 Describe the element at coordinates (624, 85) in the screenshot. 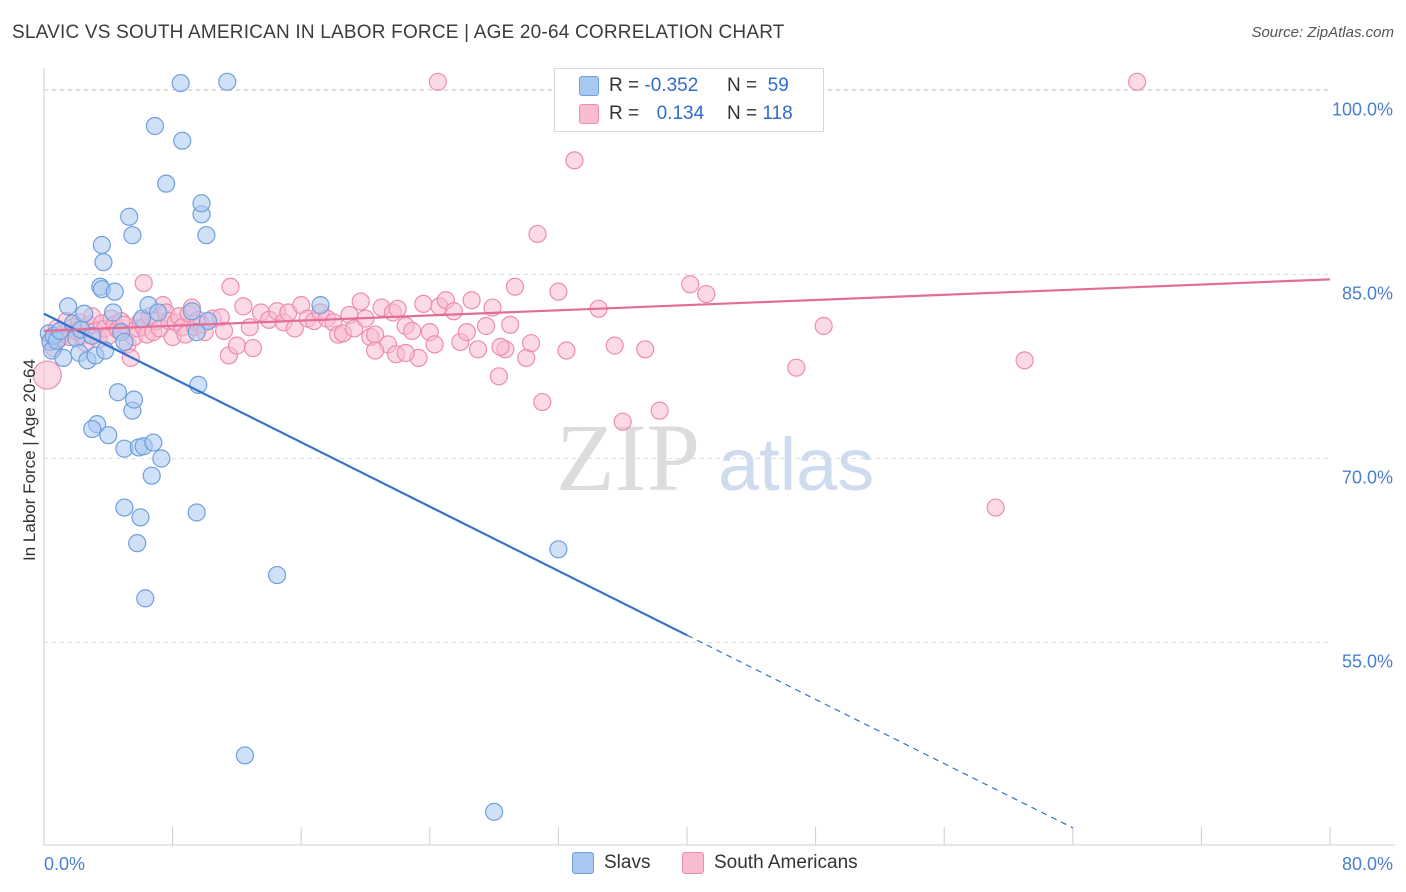

I see `legend-r-label: R =` at that location.